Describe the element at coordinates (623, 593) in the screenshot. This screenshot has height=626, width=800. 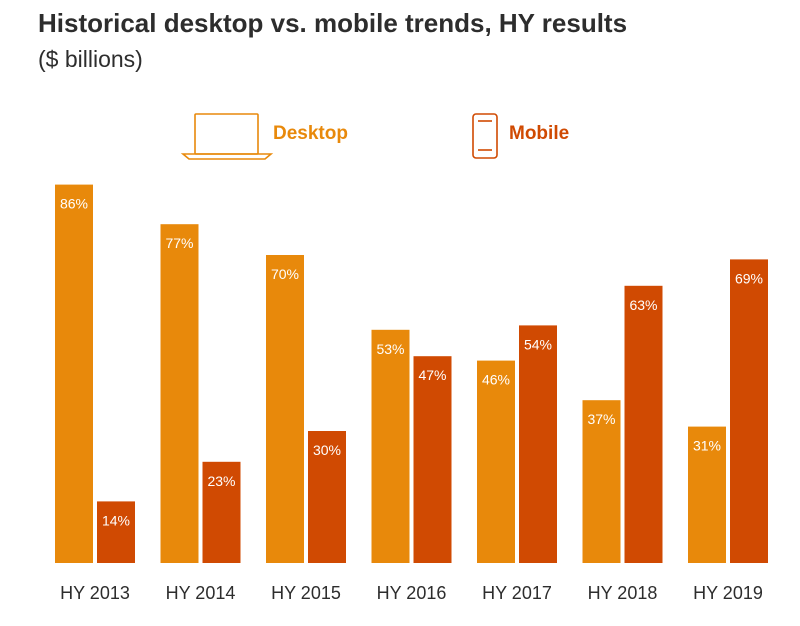
I see `x-tick-label: HY 2018` at that location.